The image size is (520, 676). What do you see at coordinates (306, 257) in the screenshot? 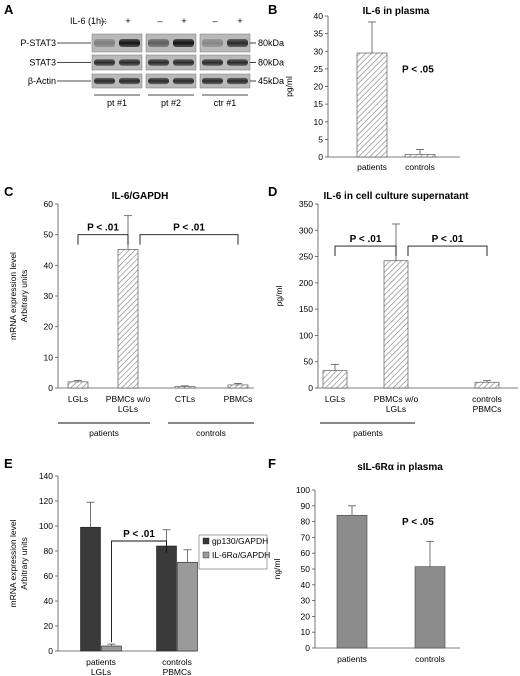
I see `y-tick-label: 250` at bounding box center [306, 257].